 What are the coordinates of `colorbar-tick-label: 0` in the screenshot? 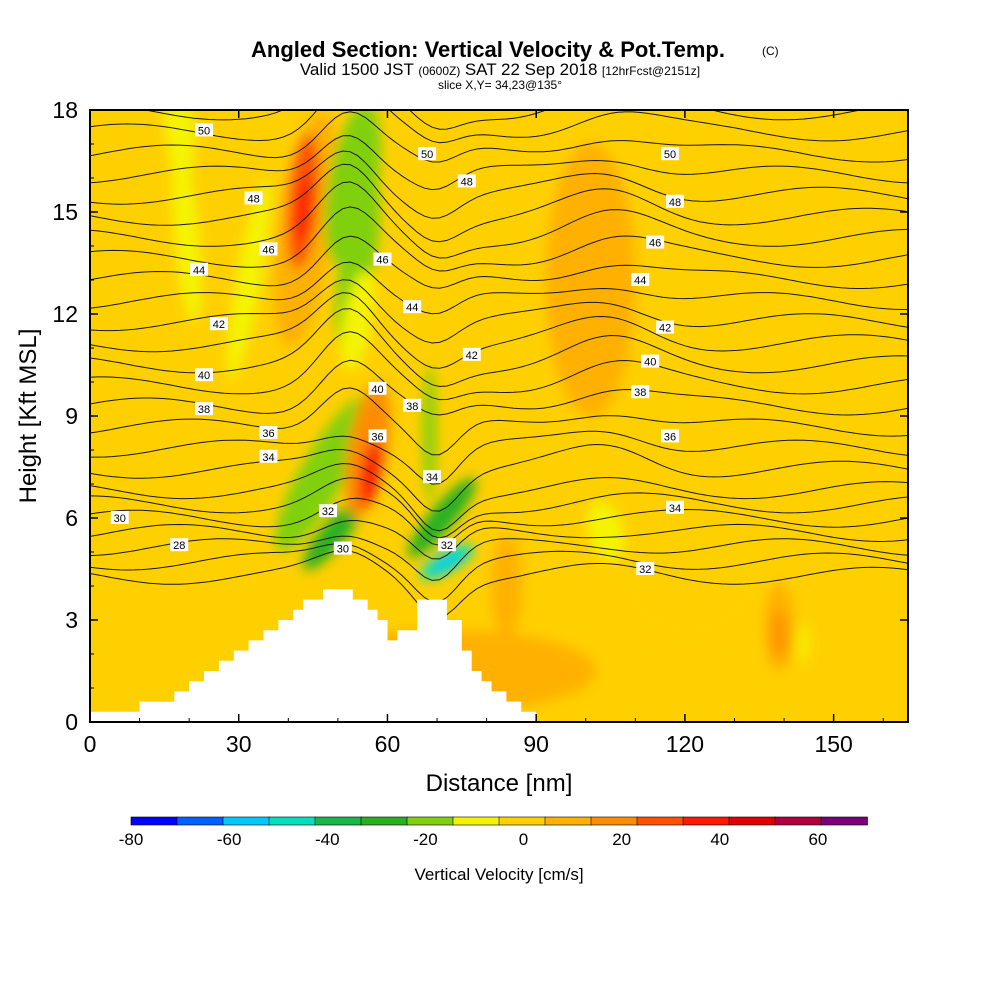 It's located at (523, 839).